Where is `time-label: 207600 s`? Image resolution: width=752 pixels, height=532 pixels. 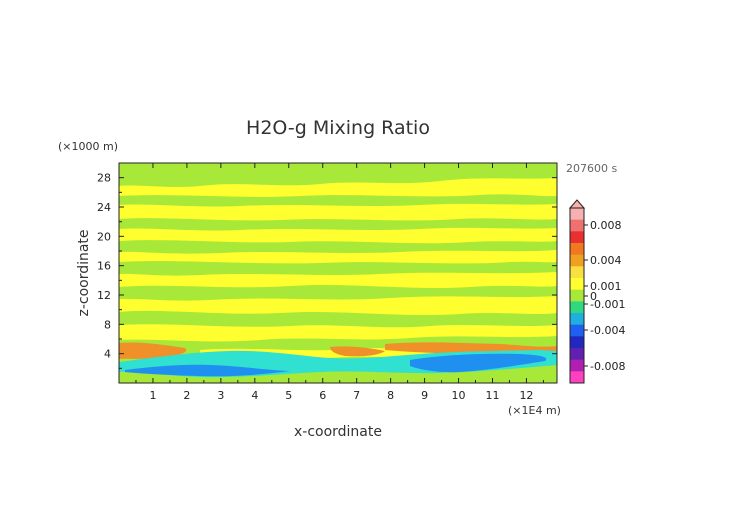
time-label: 207600 s is located at coordinates (591, 168).